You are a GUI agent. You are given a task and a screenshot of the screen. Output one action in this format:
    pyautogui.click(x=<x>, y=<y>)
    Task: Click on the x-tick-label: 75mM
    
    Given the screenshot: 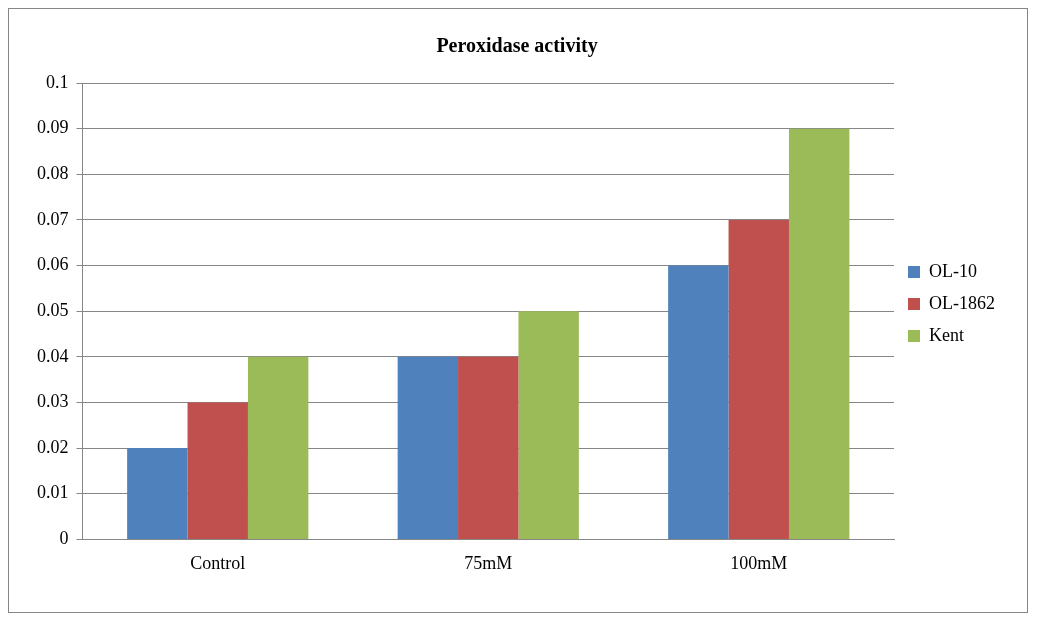 What is the action you would take?
    pyautogui.click(x=488, y=562)
    